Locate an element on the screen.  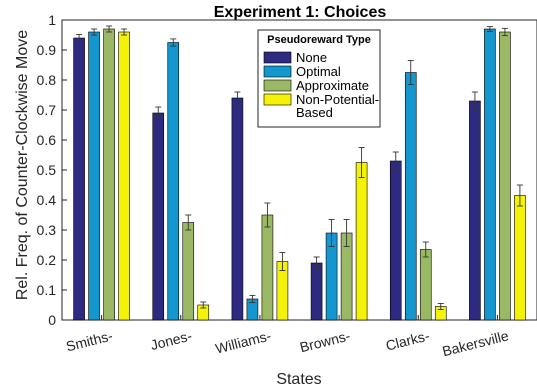
x-tick-label: Bakersville is located at coordinates (476, 343).